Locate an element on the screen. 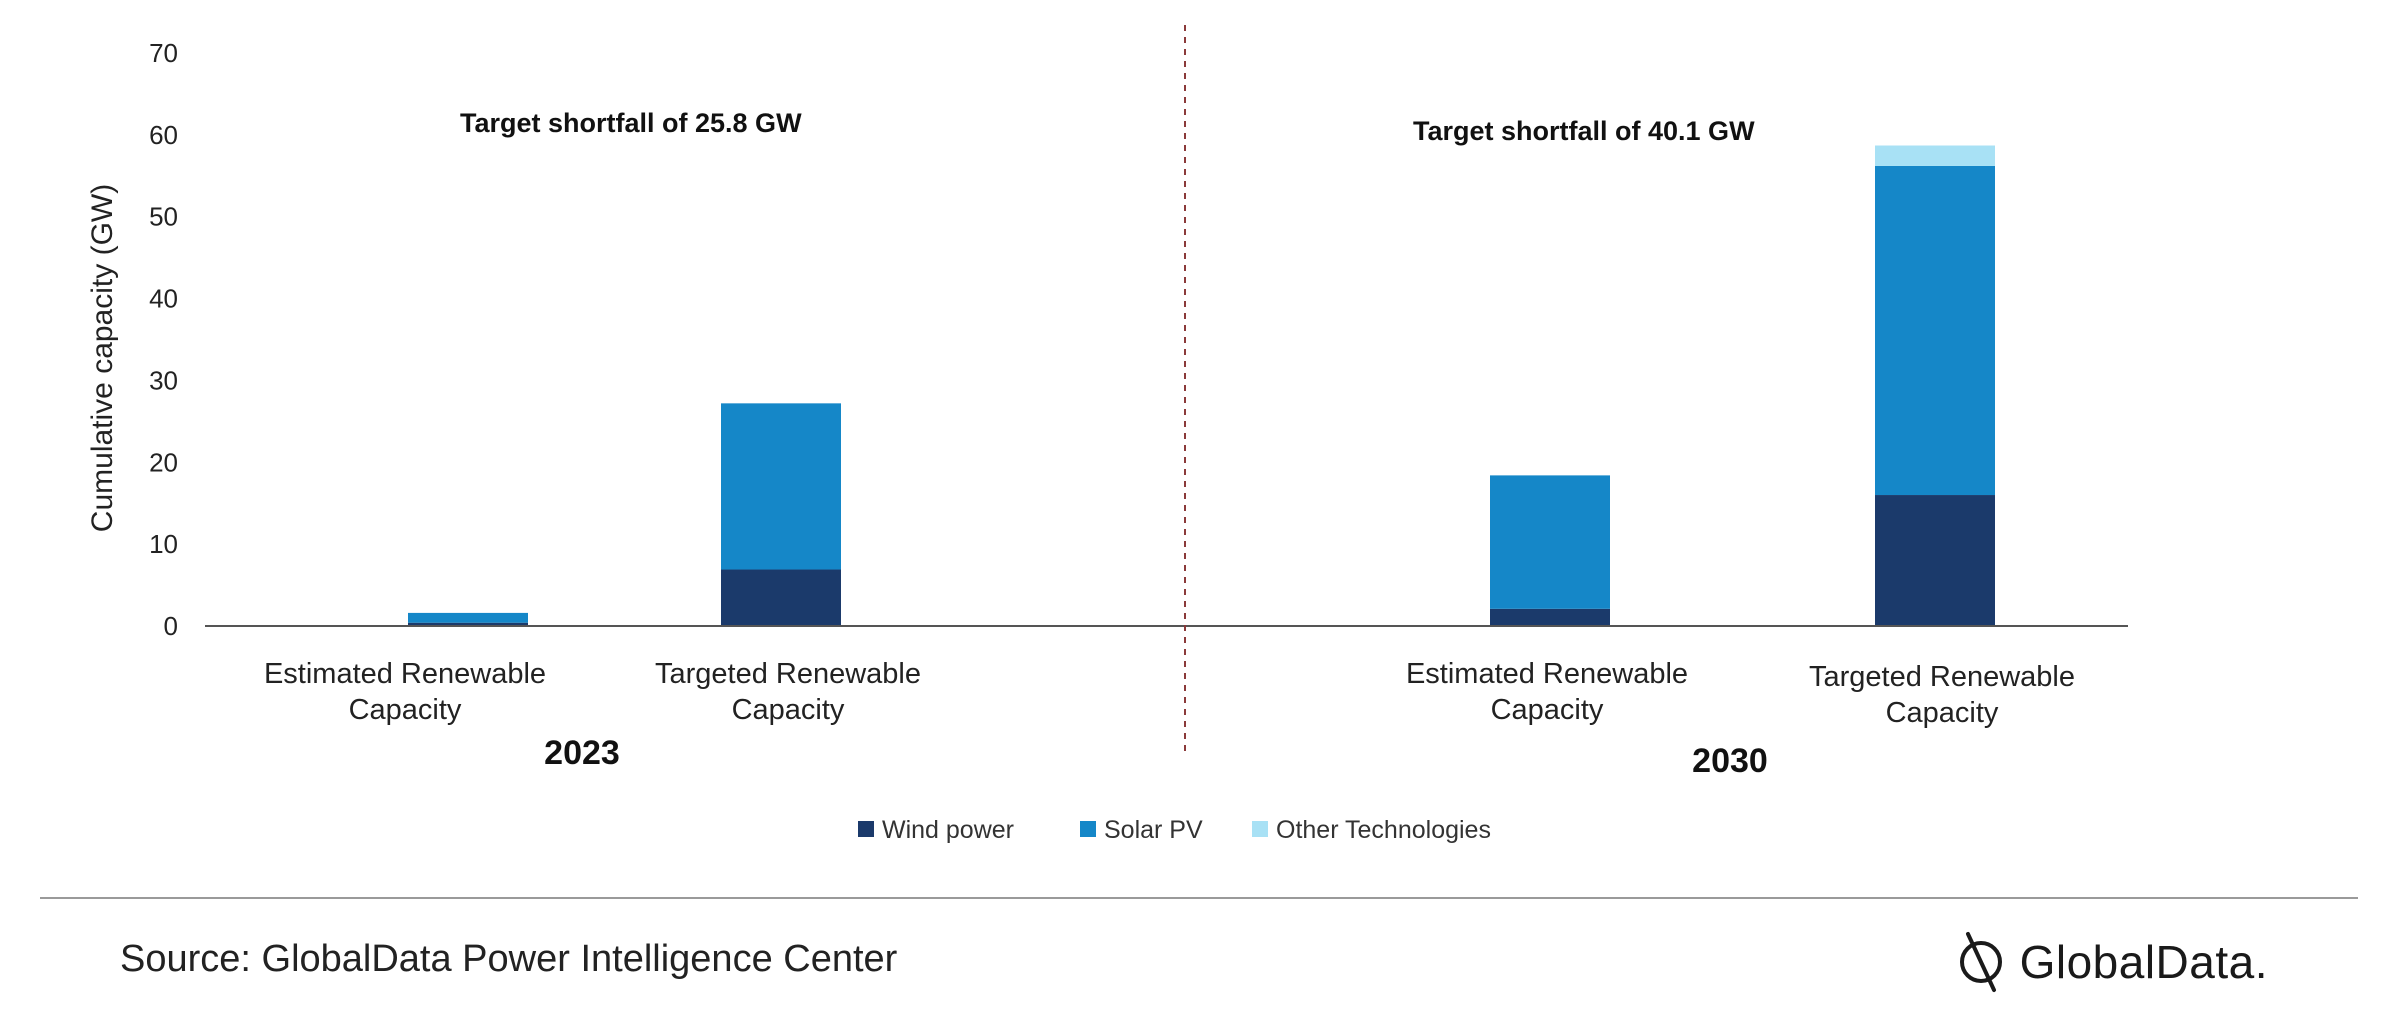  legend: Wind power Solar PV Other Technologies is located at coordinates (1174, 830).